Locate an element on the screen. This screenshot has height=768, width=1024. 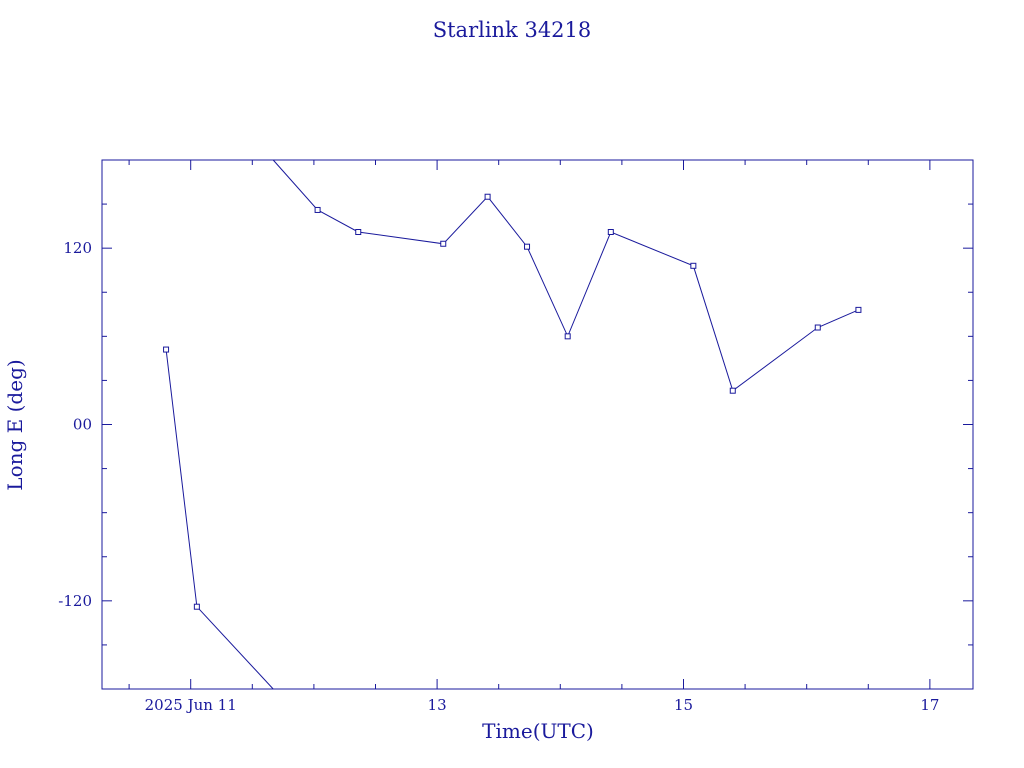
y-tick-label: -120 is located at coordinates (75, 601).